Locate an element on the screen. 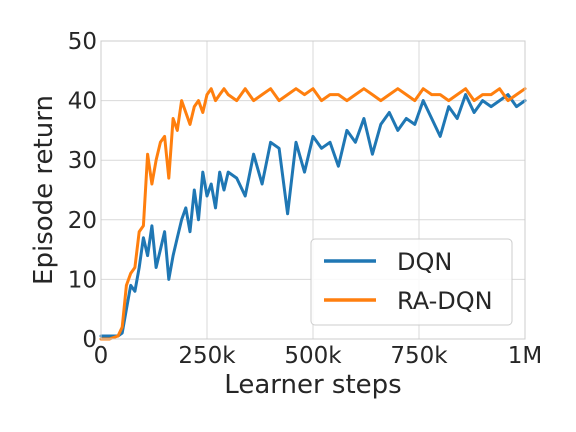 The image size is (576, 432). y-tick-label-2: 20 is located at coordinates (82, 221).